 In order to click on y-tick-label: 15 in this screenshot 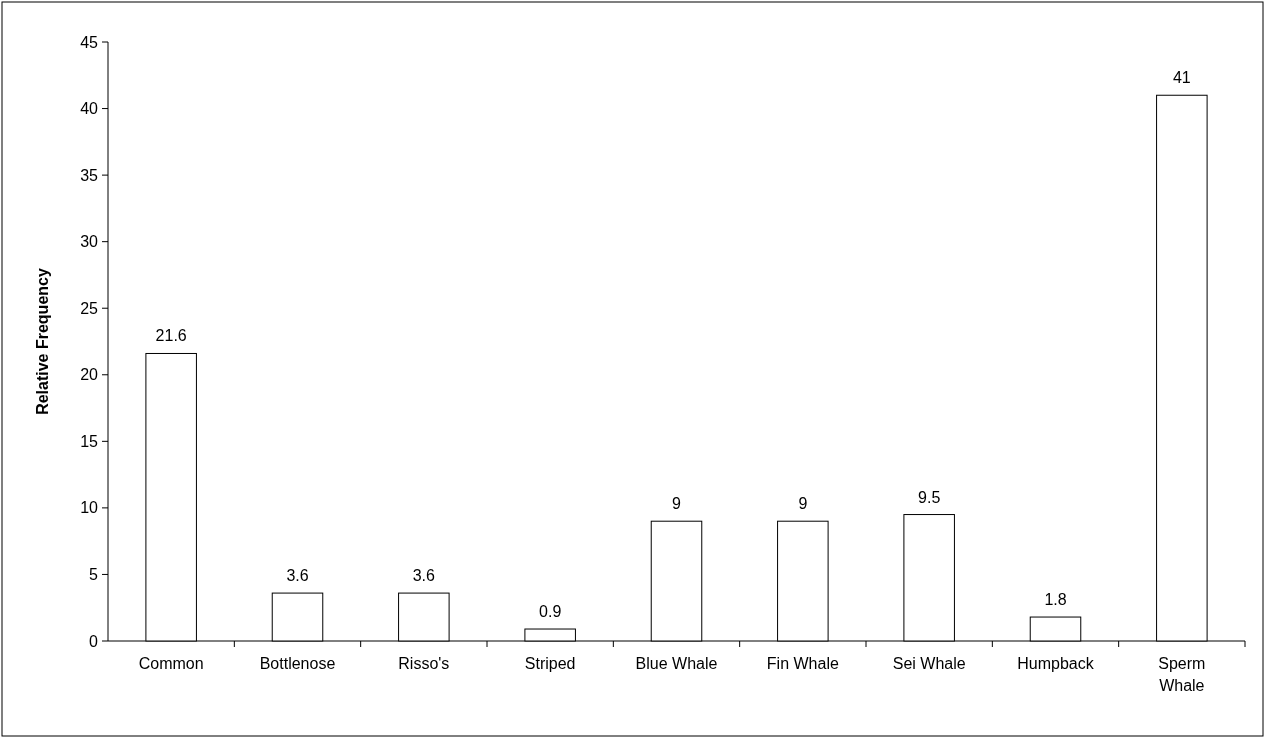, I will do `click(89, 441)`.